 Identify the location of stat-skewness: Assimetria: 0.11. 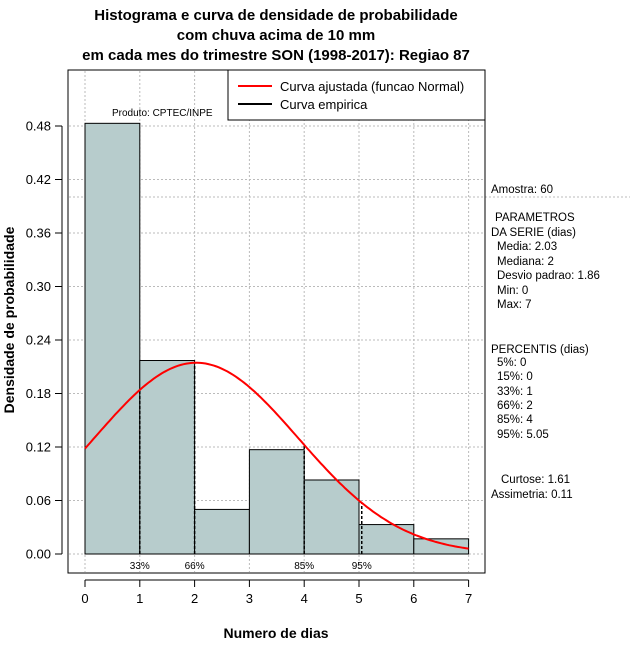
(532, 495).